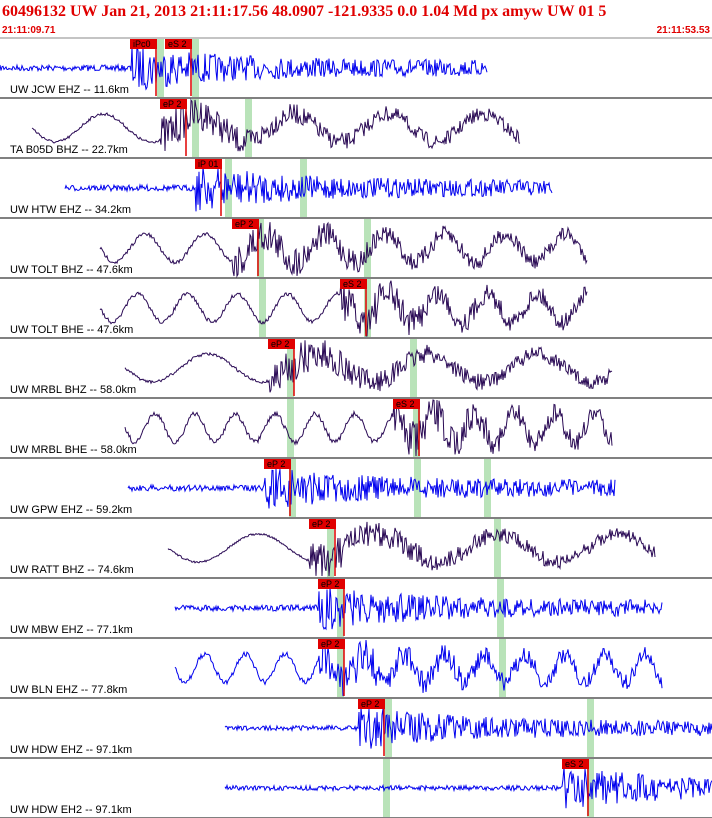  What do you see at coordinates (71, 330) in the screenshot?
I see `station-label: UW TOLT BHE -- 47.6km` at bounding box center [71, 330].